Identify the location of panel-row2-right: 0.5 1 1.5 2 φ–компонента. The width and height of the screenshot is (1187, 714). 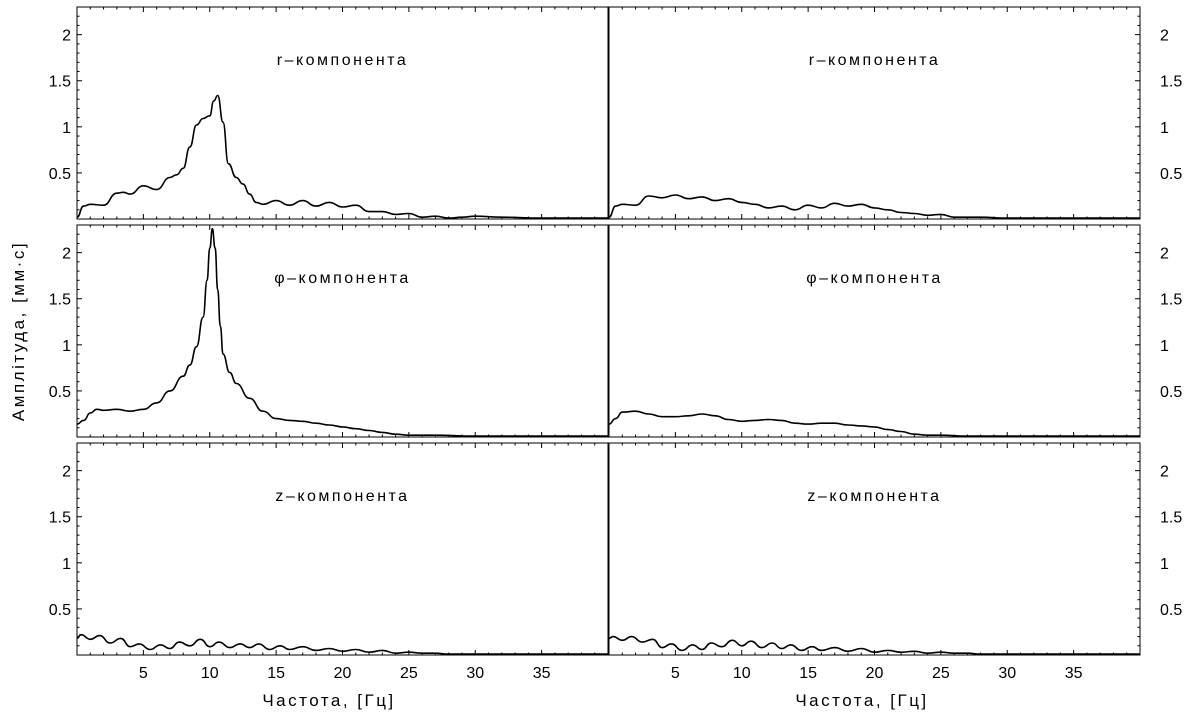
(895, 331).